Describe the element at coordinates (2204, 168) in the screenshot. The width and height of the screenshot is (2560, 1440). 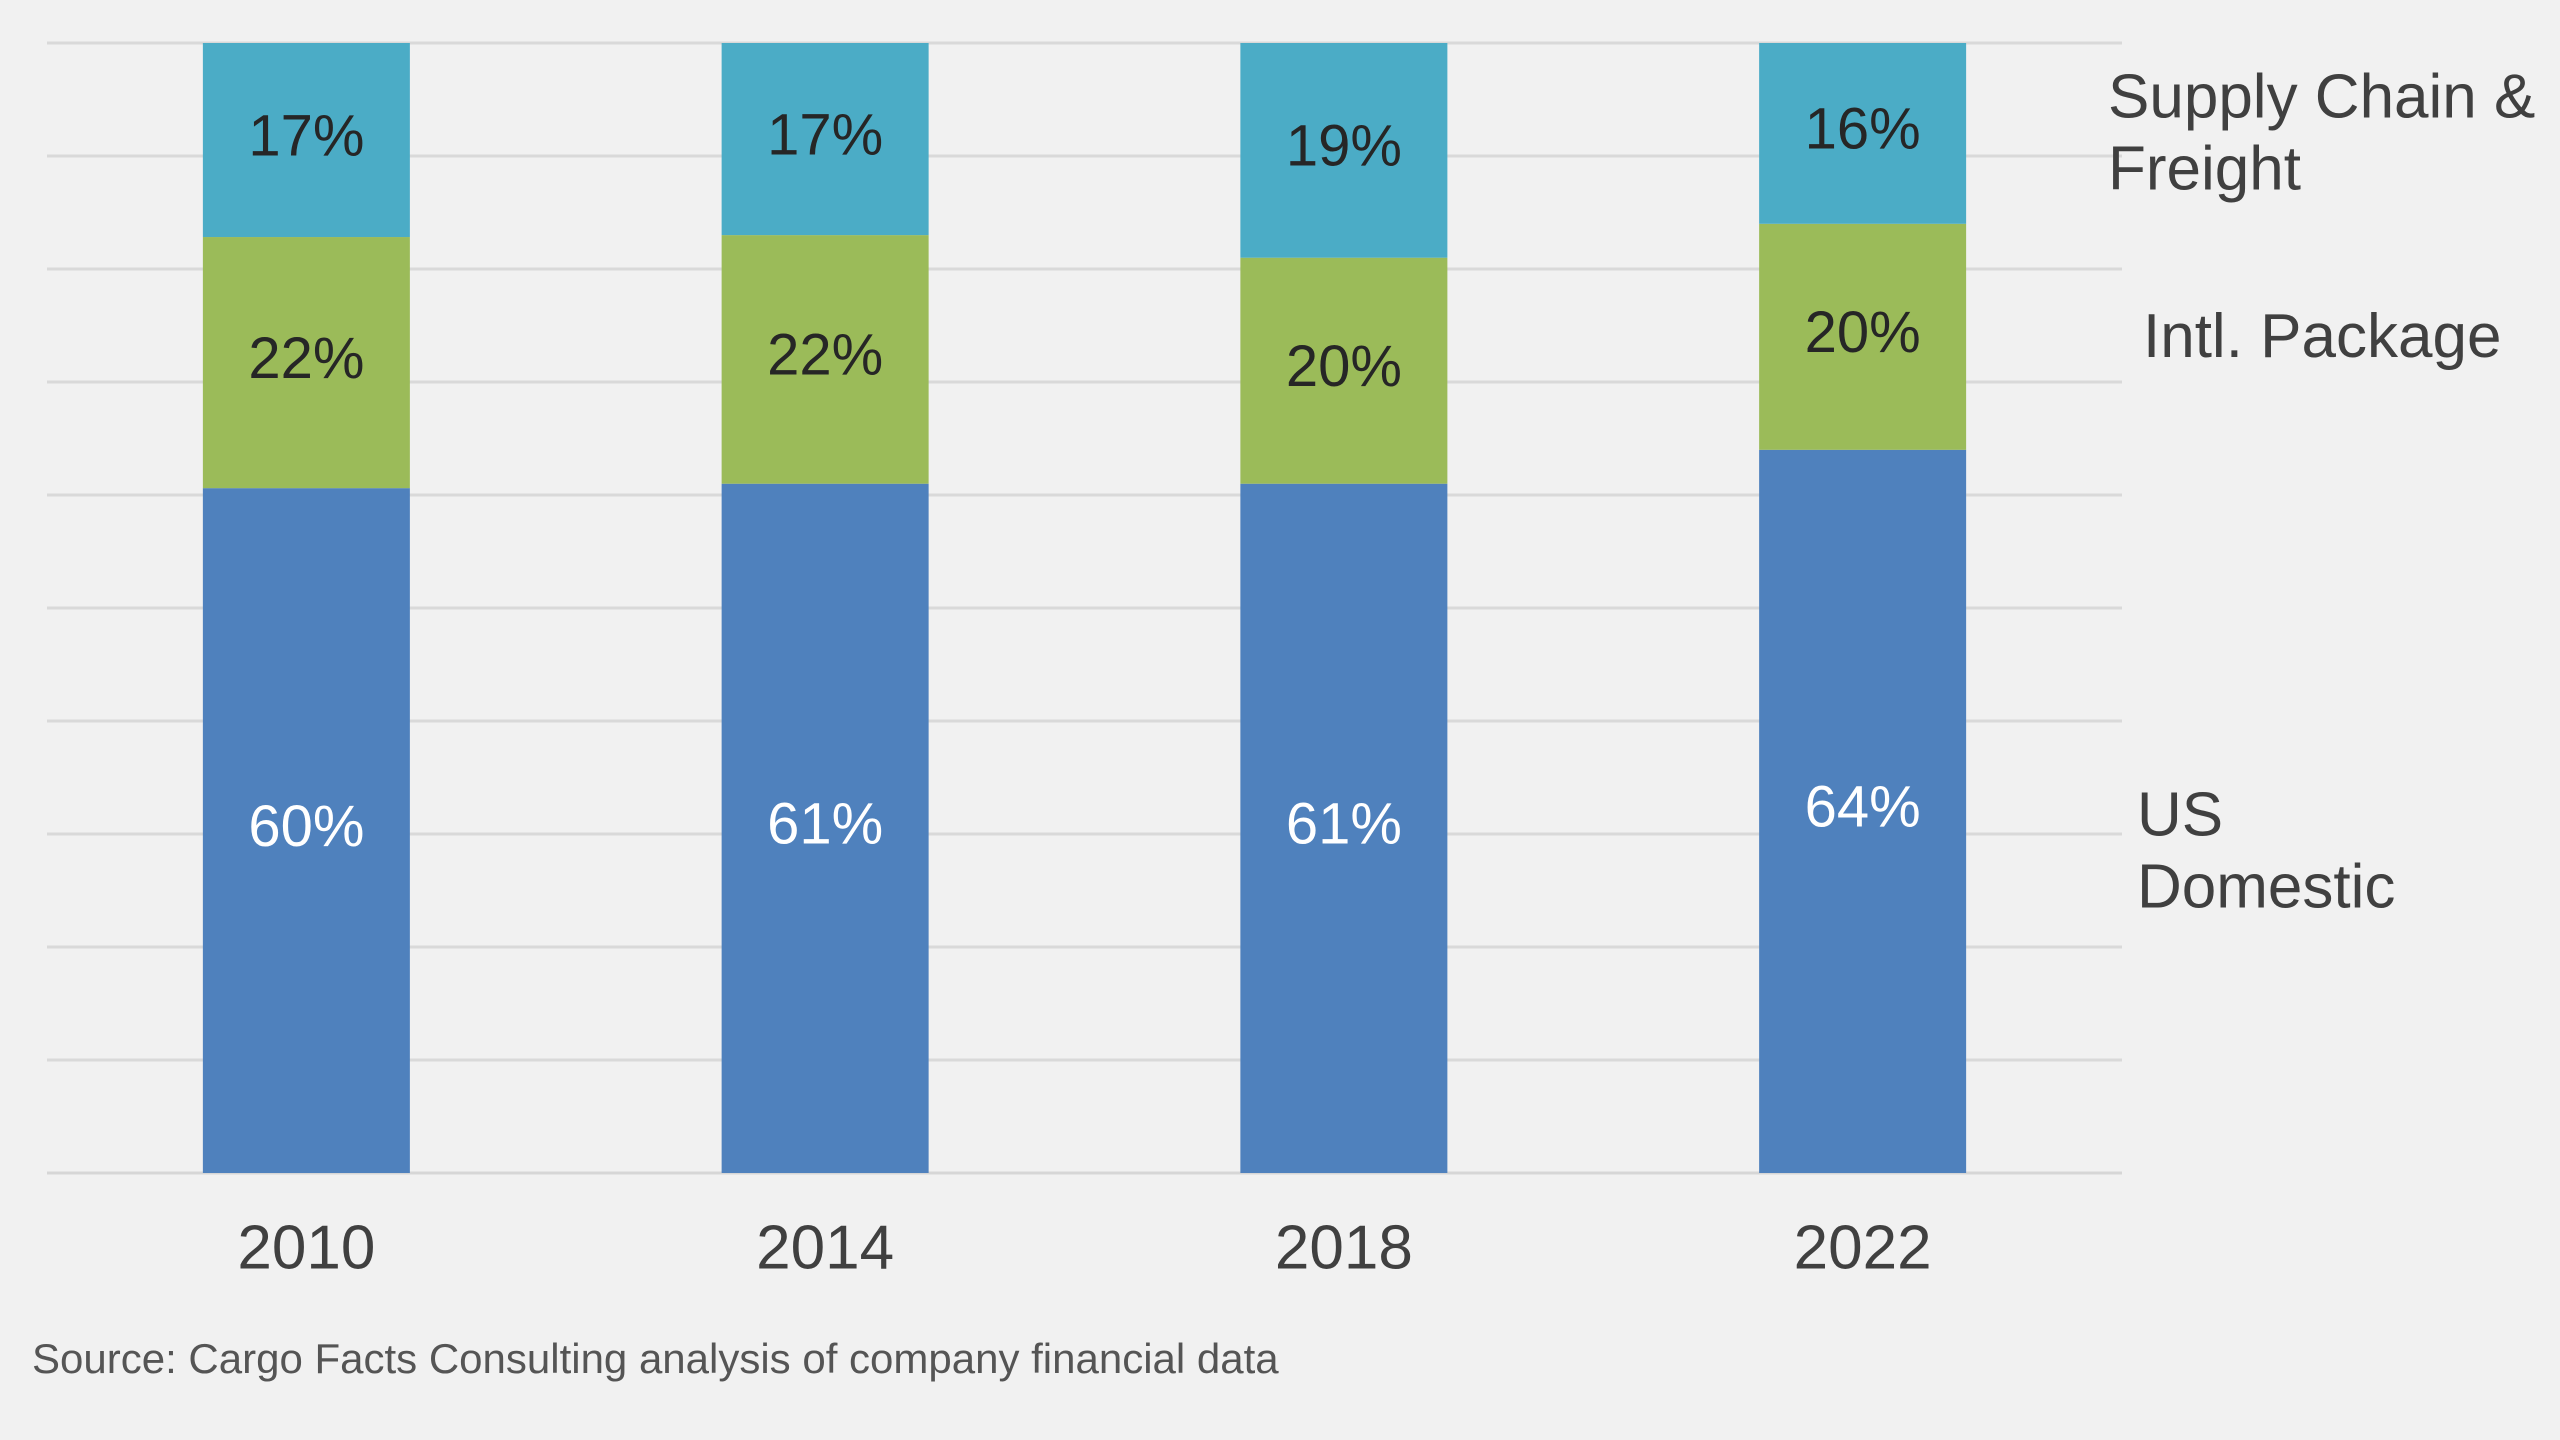
I see `legend-label-line: Freight` at that location.